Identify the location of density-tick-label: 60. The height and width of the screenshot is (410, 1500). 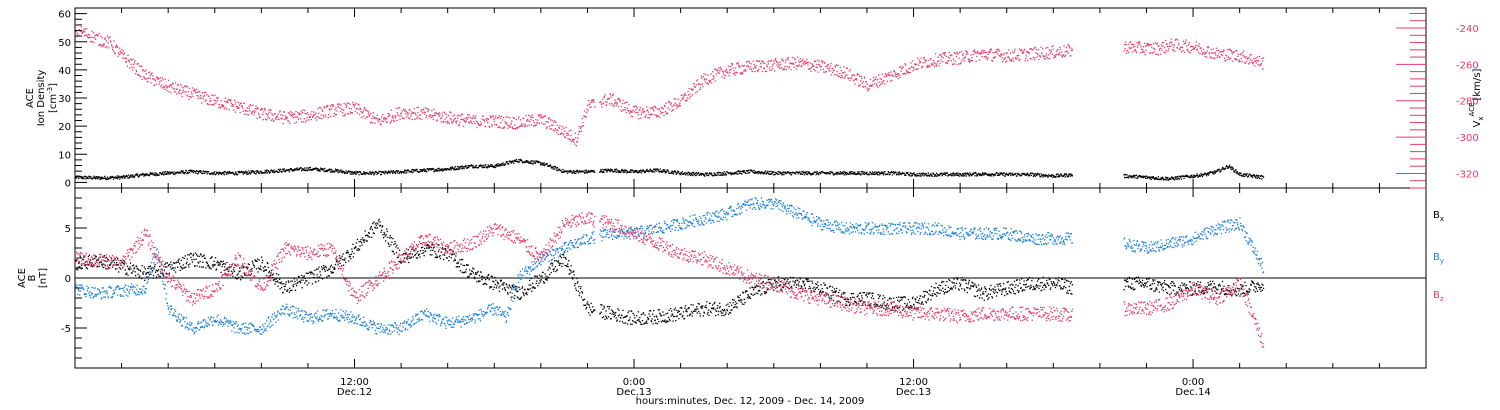
(64, 15).